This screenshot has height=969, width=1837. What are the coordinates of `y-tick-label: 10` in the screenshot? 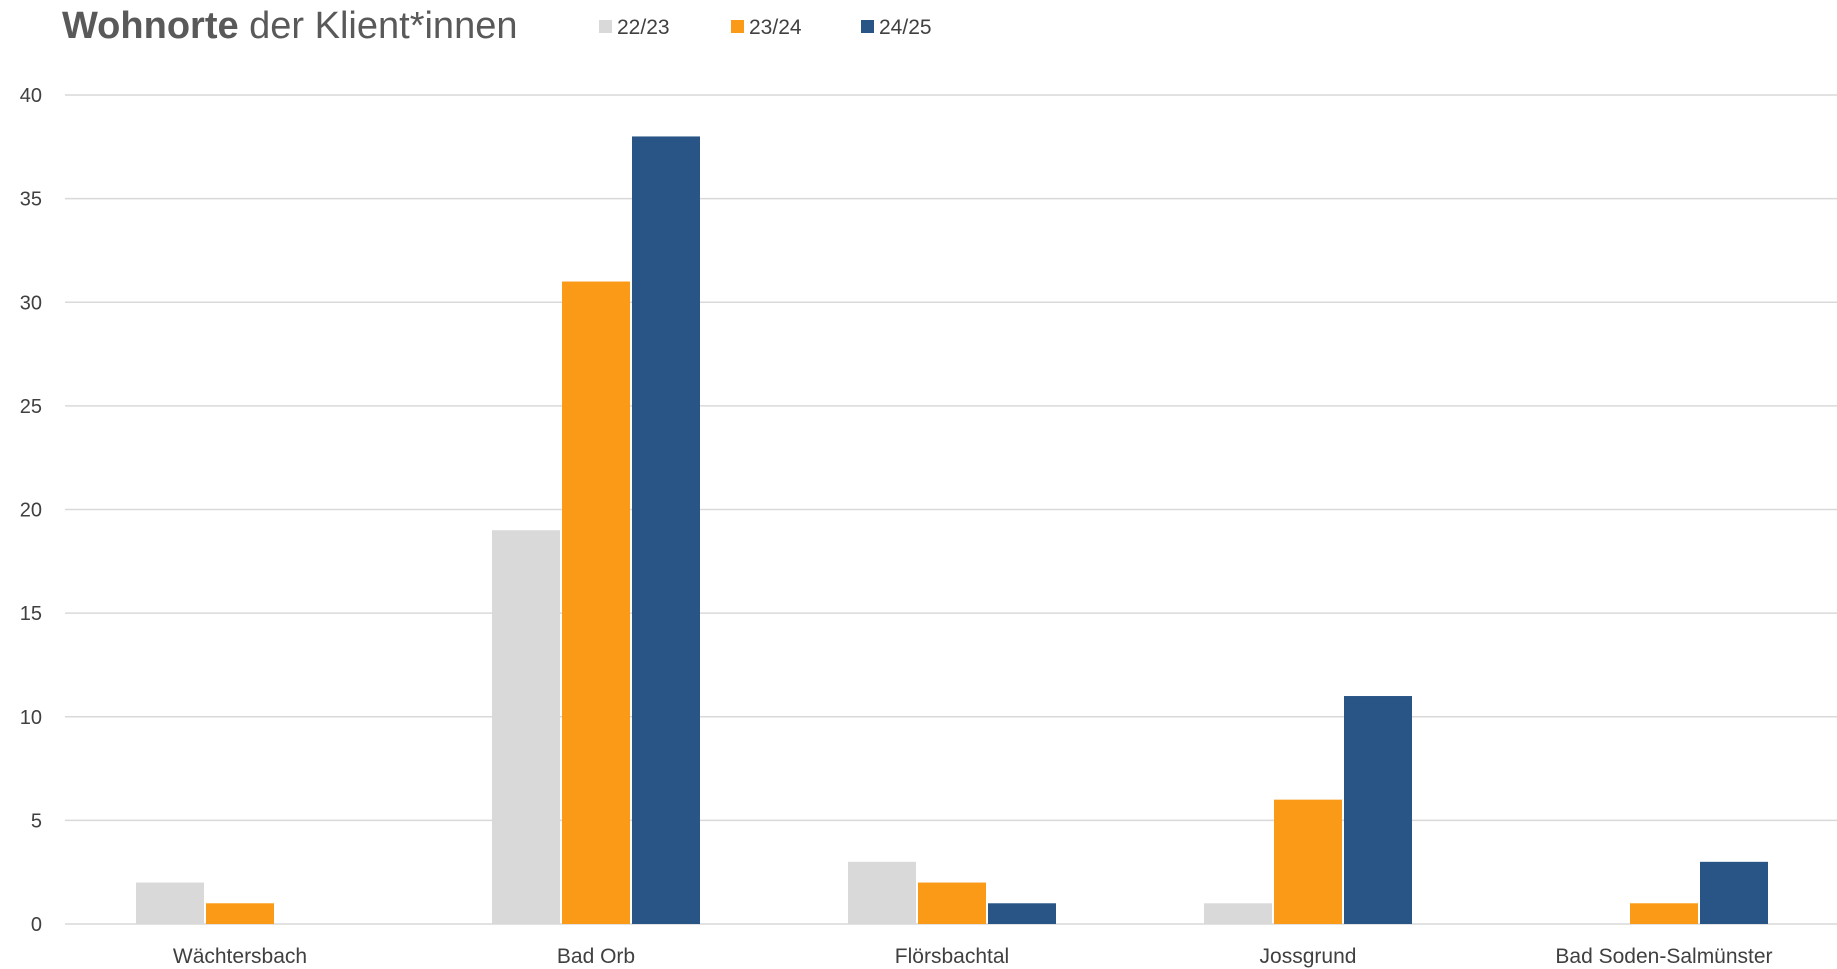 It's located at (31, 718).